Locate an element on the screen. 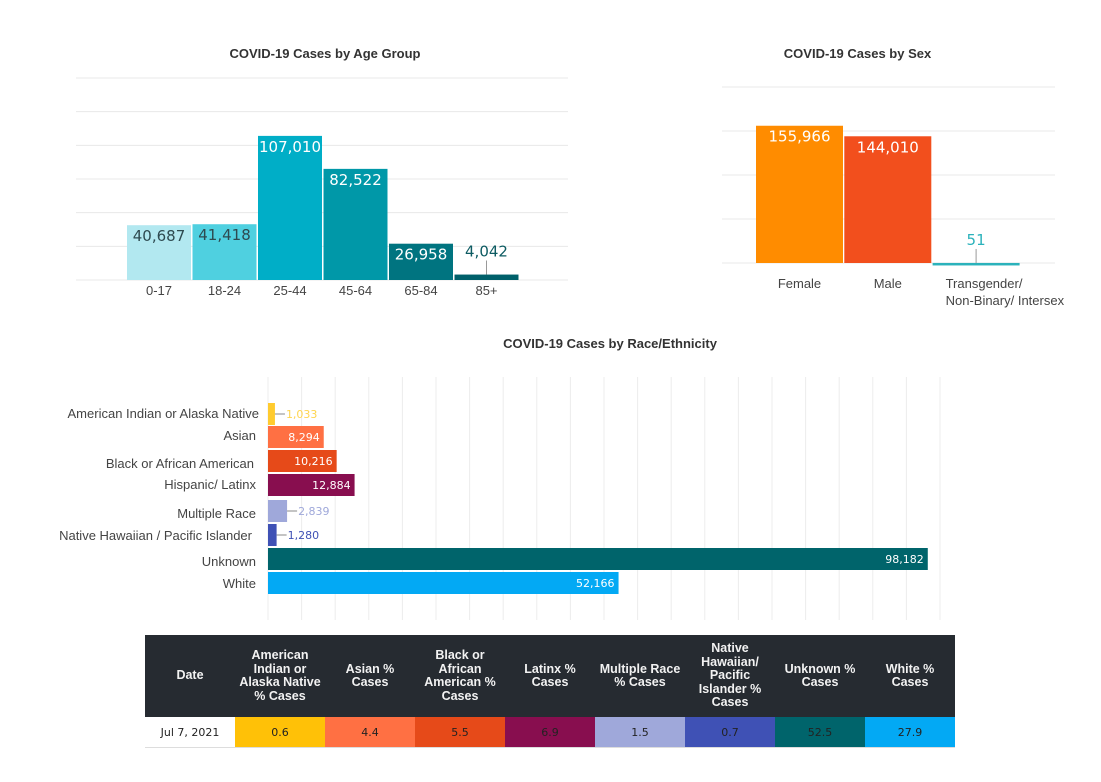  data-label: 12,884 is located at coordinates (331, 485).